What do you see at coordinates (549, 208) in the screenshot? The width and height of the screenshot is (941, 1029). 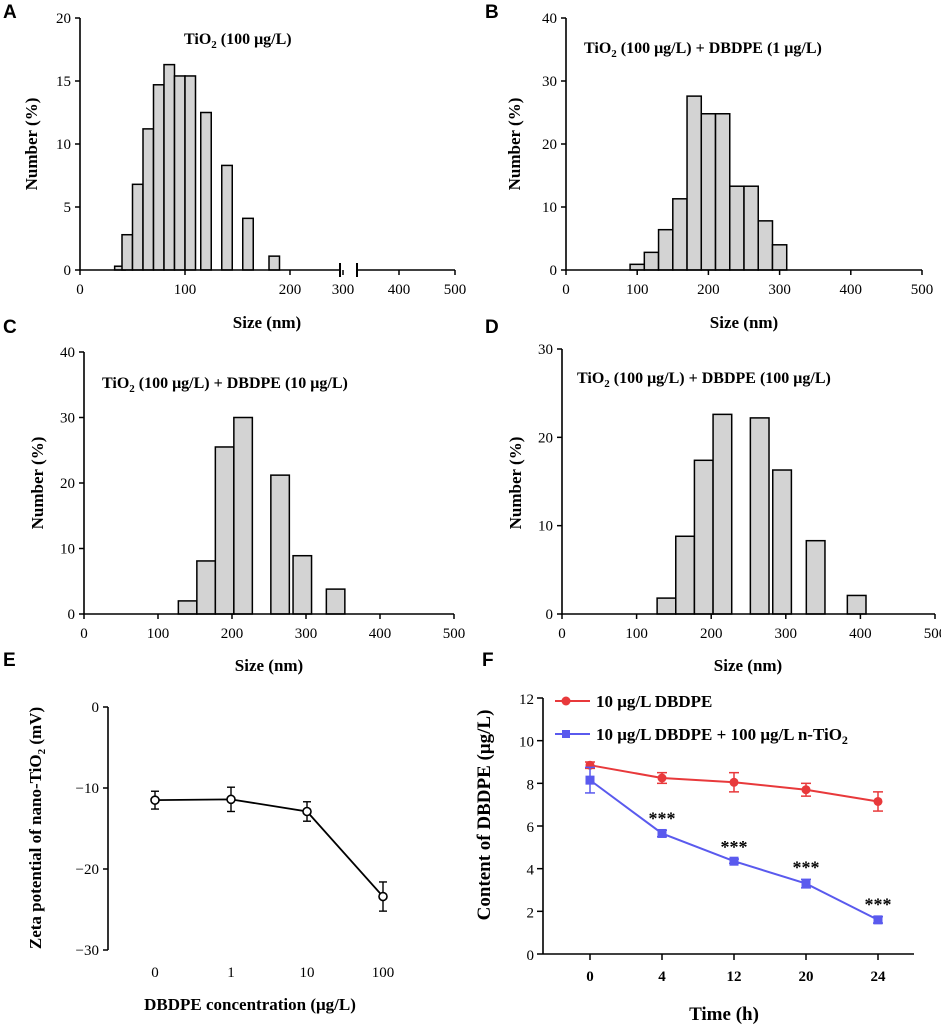 I see `panel-b-y-tick-label: 10` at bounding box center [549, 208].